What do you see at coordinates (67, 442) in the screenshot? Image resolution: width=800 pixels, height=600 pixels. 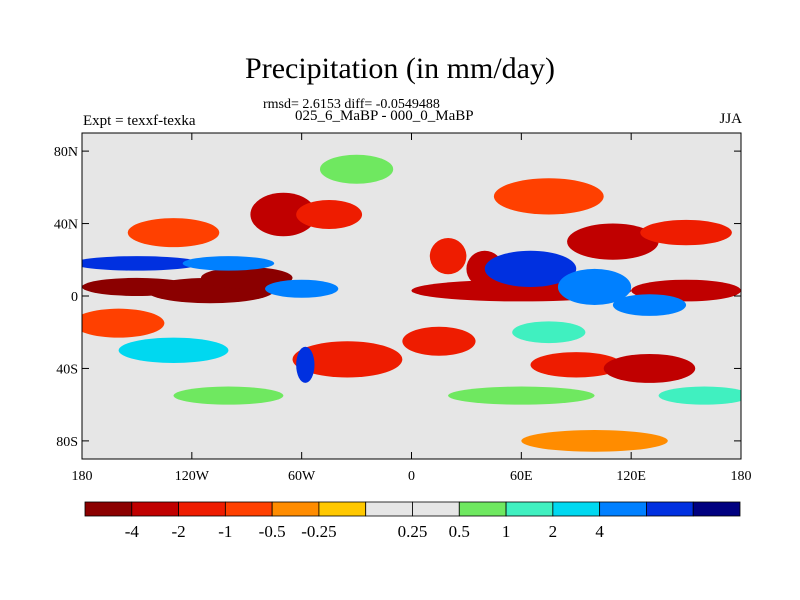 I see `lat-tick-label: 80S` at bounding box center [67, 442].